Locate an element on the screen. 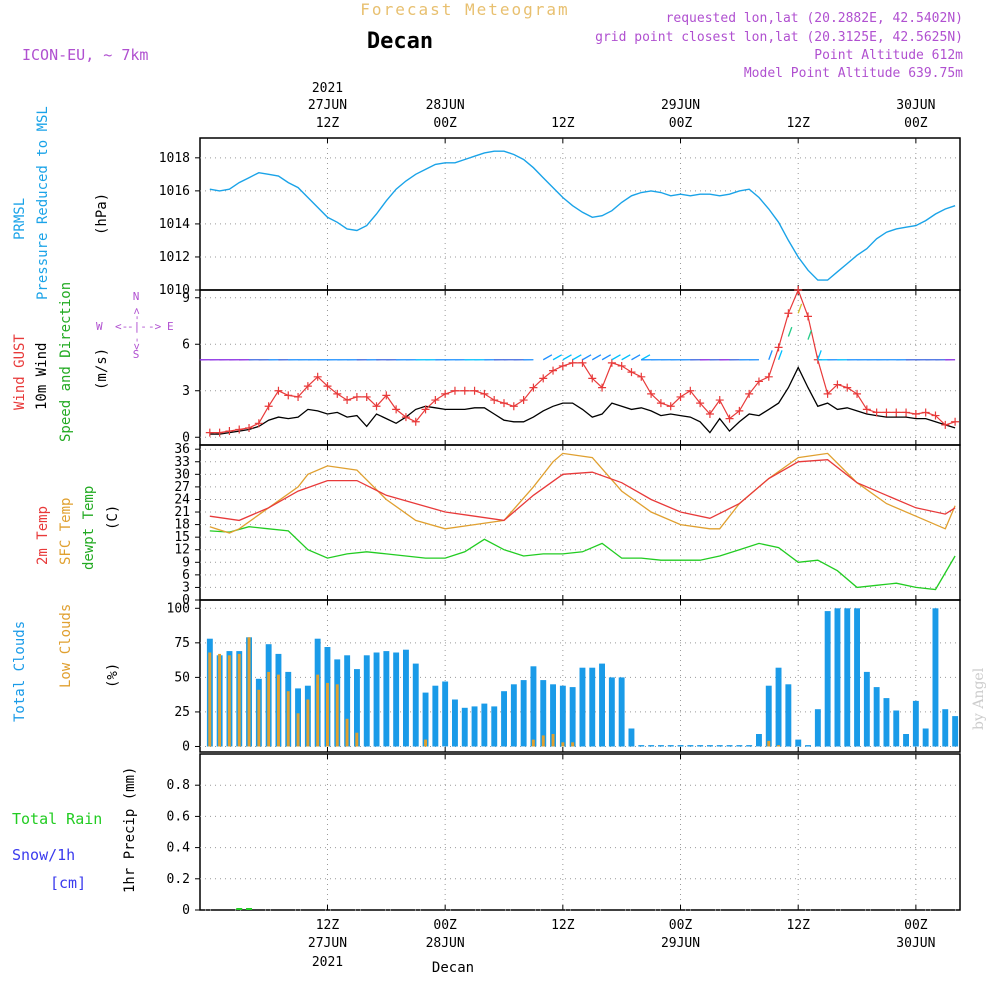 This screenshot has width=1000, height=1000. dewpt-line is located at coordinates (582, 558).